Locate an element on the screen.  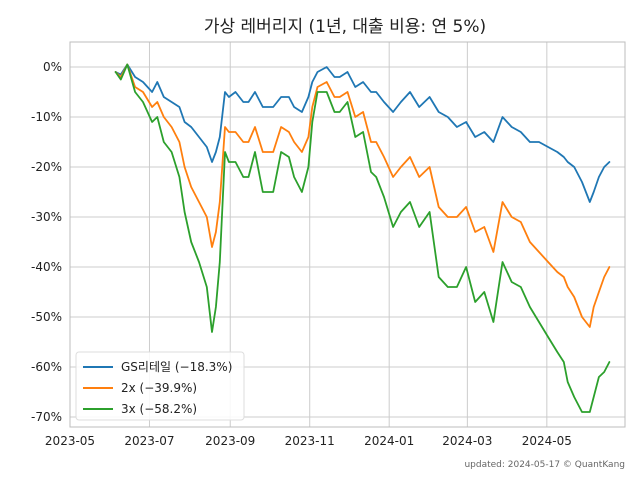
legend-box is located at coordinates (160, 386).